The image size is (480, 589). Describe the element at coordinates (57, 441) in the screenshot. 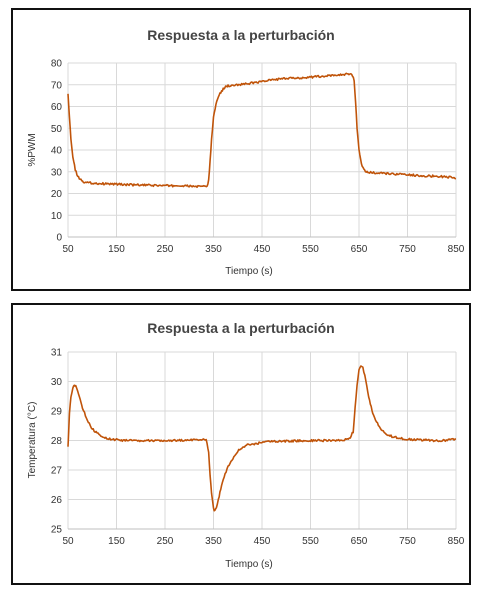

I see `y-tick-label: 28` at that location.